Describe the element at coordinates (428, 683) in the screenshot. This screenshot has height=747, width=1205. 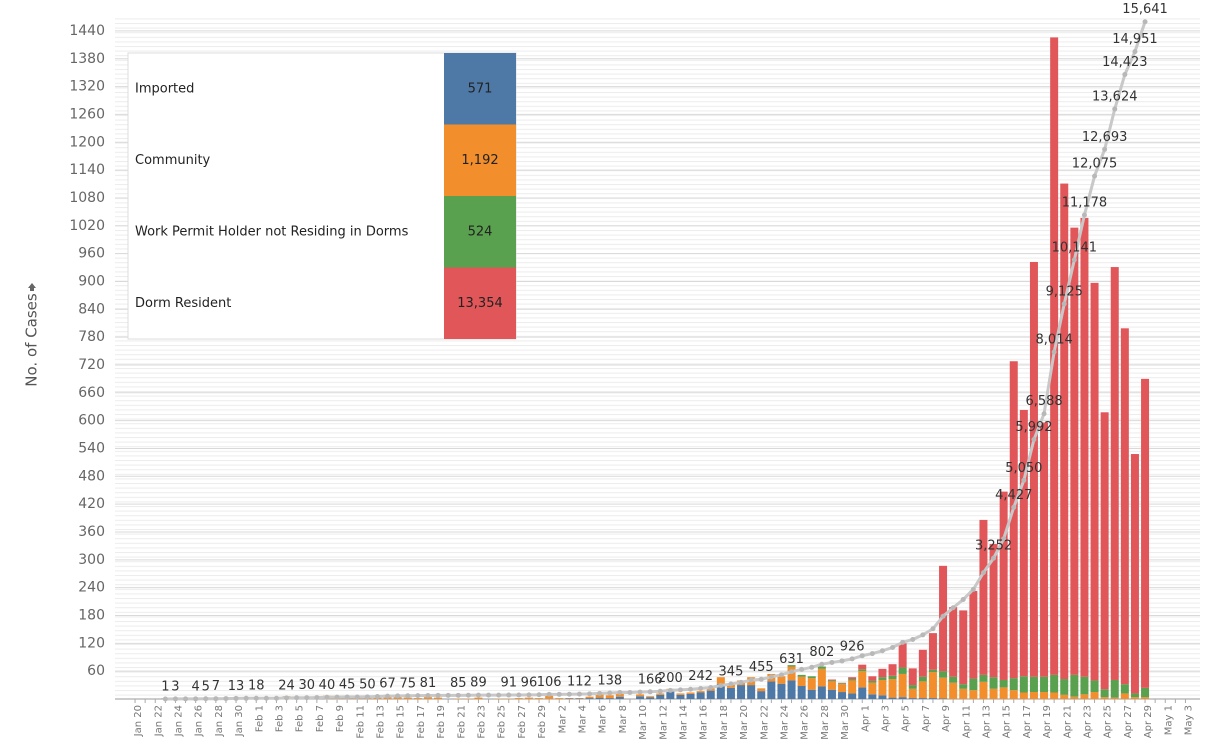
I see `cumulative-label: 81` at that location.